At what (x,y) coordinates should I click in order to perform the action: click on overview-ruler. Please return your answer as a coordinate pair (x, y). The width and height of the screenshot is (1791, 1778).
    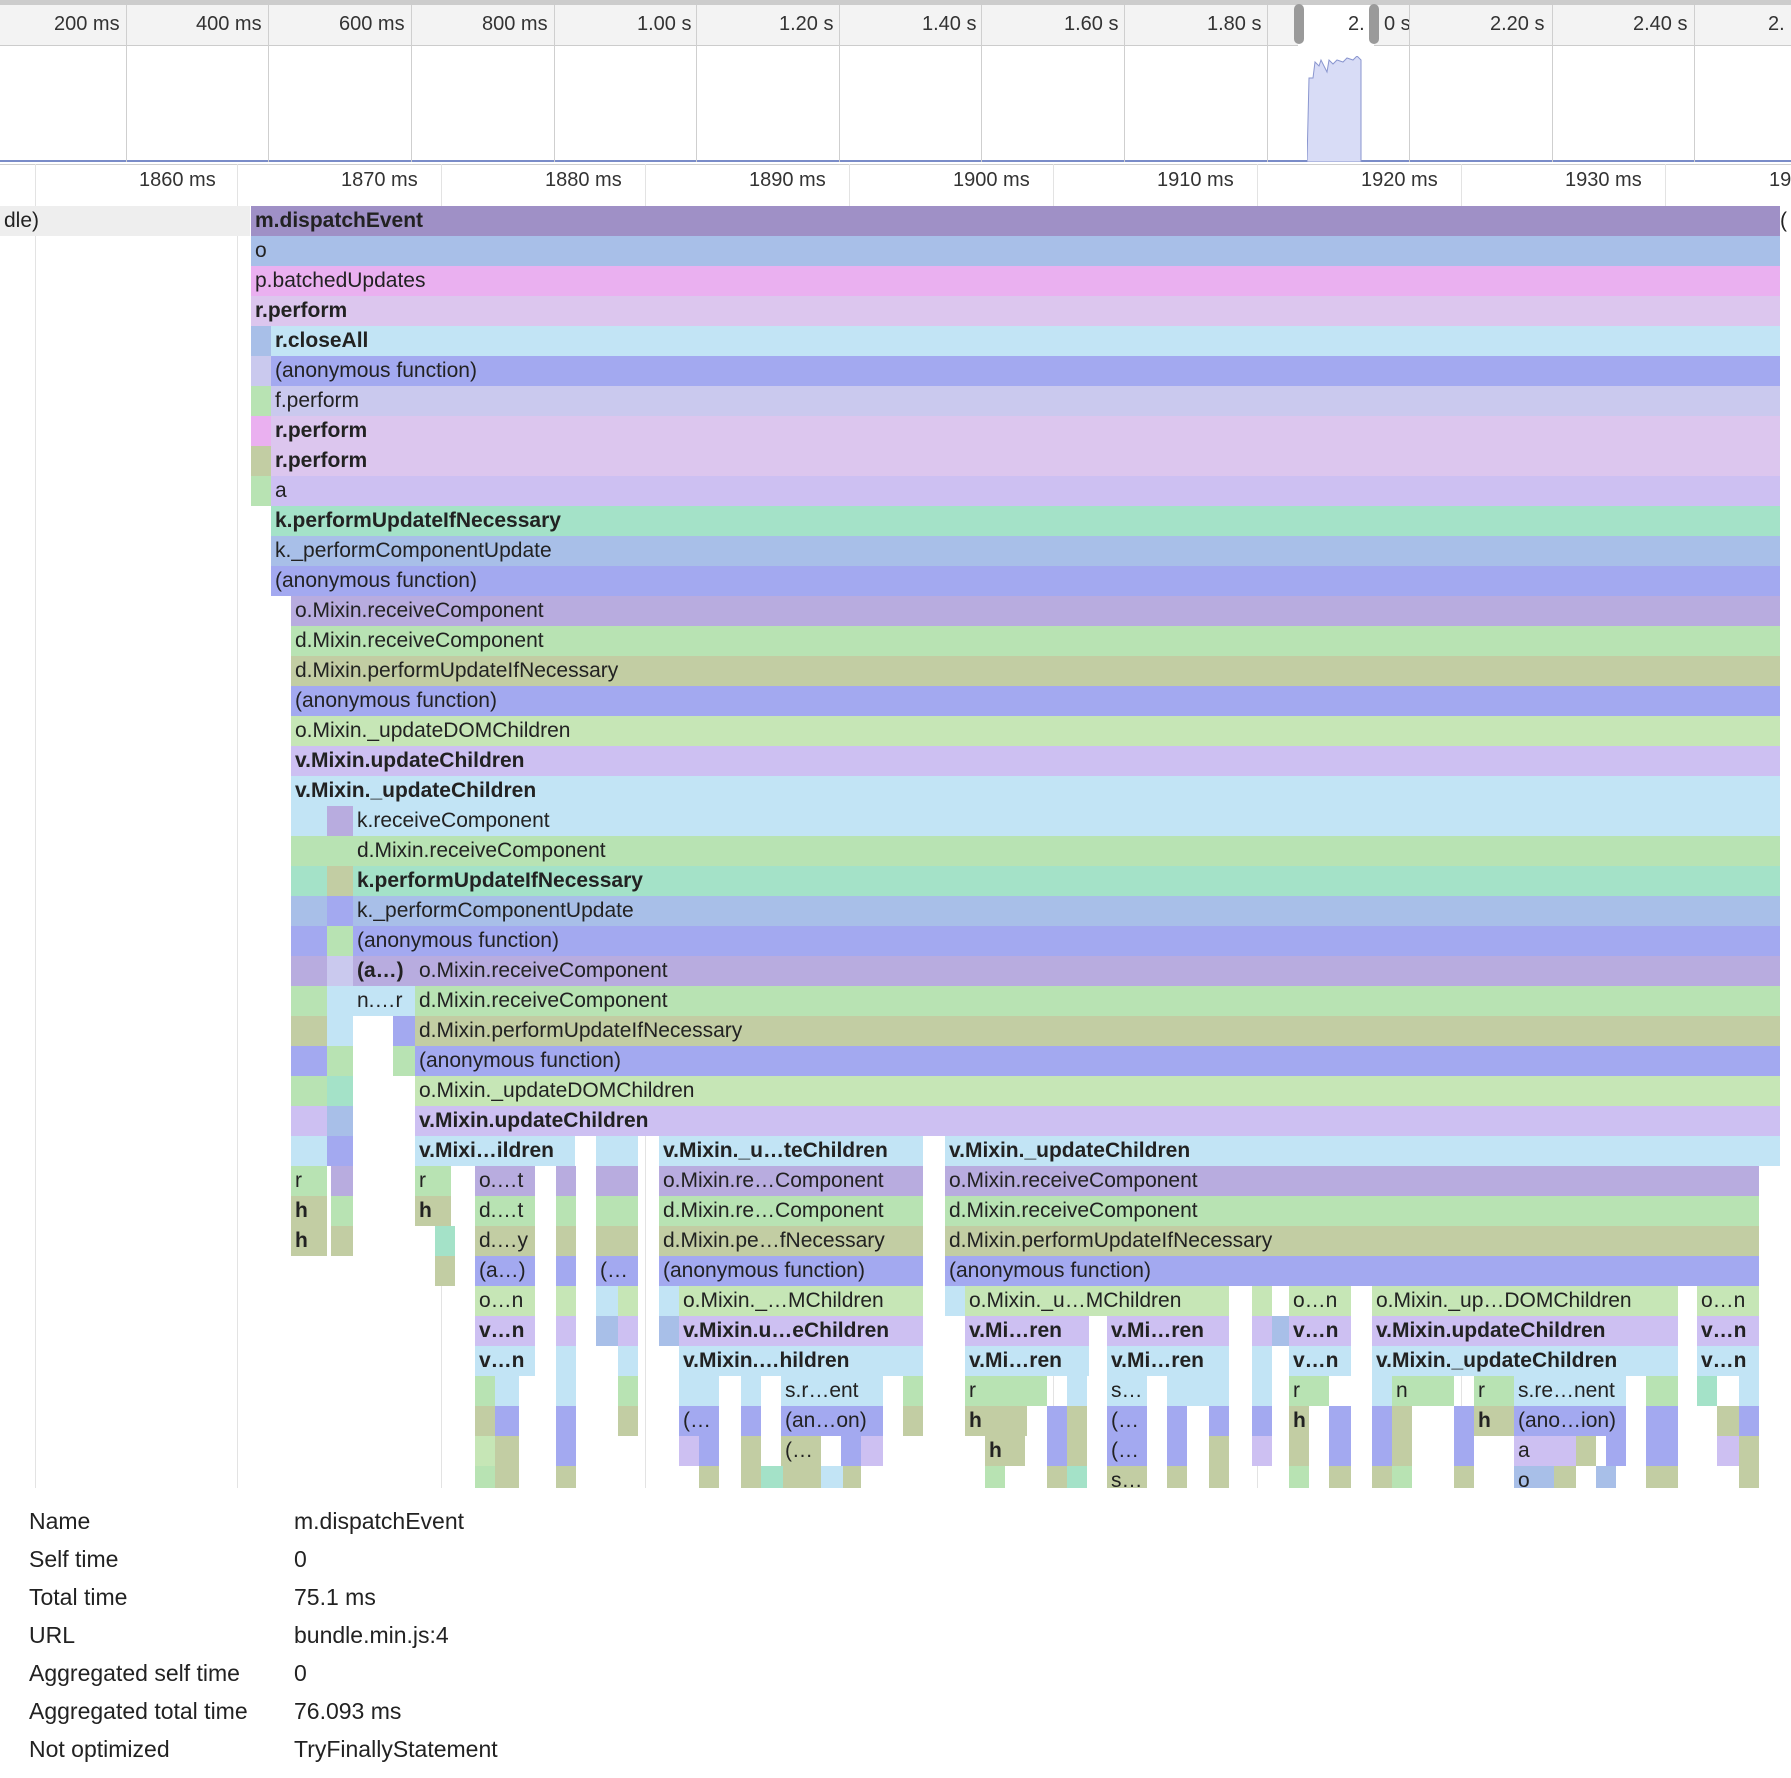
    Looking at the image, I should click on (895, 23).